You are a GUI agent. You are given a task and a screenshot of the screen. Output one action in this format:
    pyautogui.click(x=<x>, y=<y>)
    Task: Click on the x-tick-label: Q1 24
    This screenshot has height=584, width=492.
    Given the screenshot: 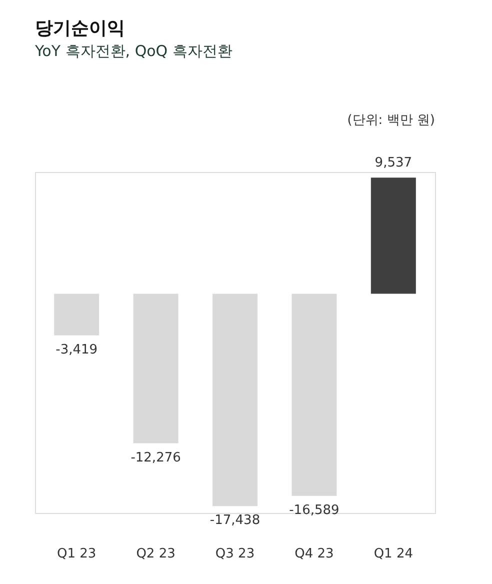 What is the action you would take?
    pyautogui.click(x=394, y=554)
    